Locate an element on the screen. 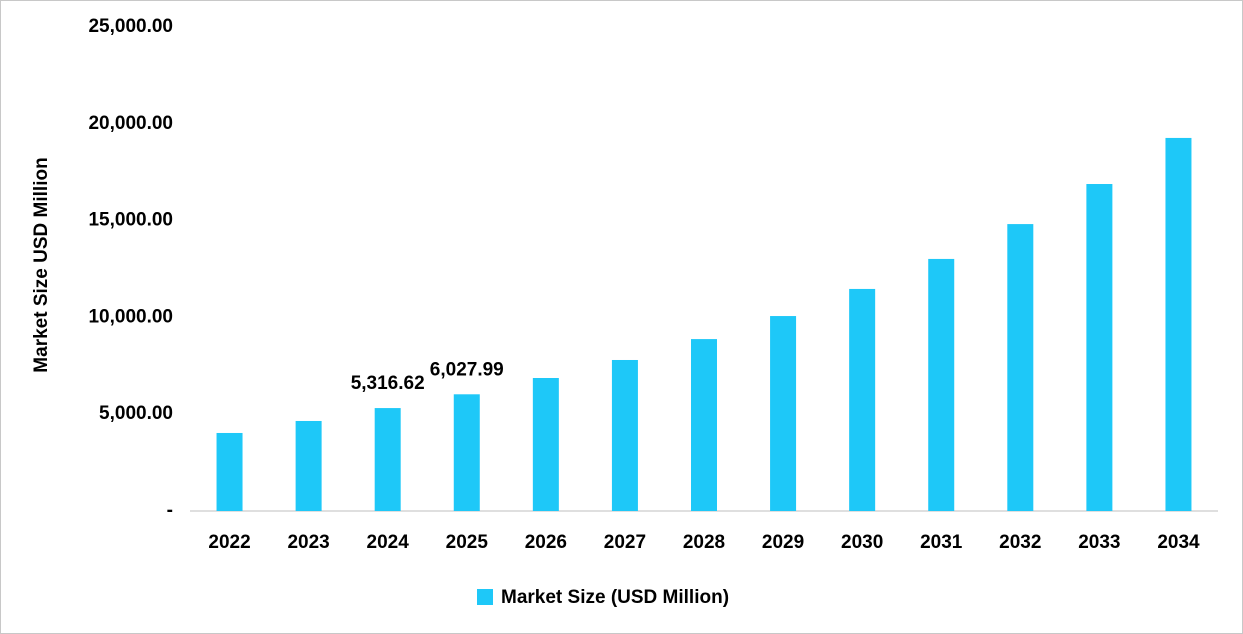 This screenshot has width=1243, height=634. y-tick-label: 10,000.00 is located at coordinates (130, 316).